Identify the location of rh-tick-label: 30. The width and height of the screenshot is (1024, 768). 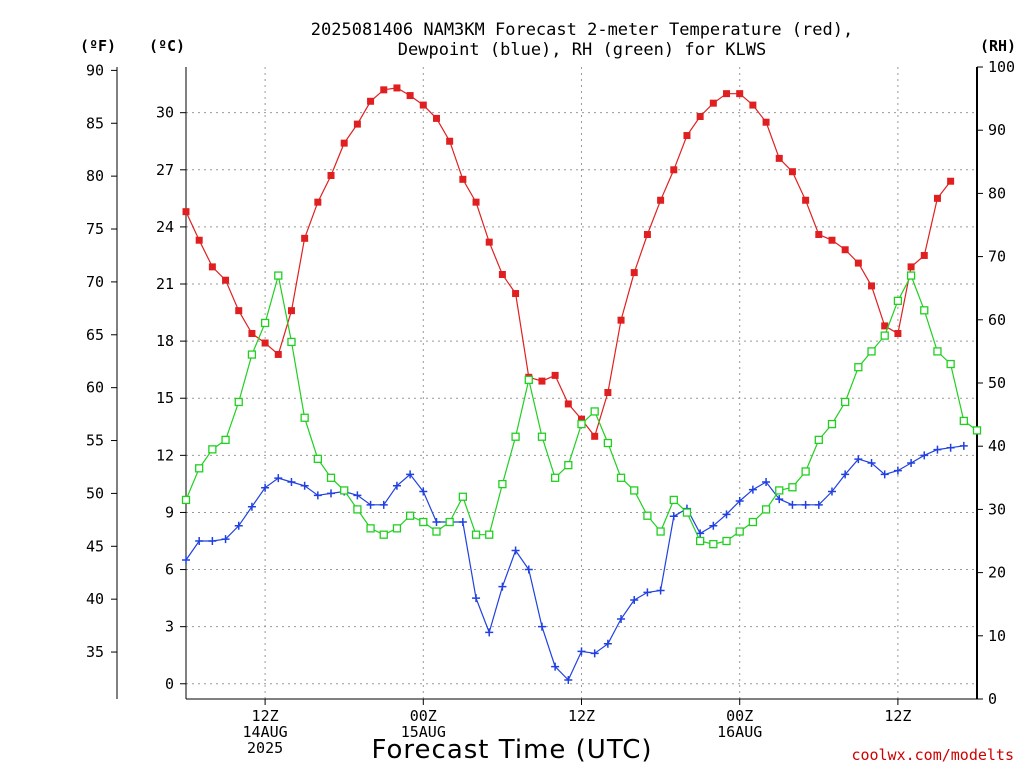
(997, 509).